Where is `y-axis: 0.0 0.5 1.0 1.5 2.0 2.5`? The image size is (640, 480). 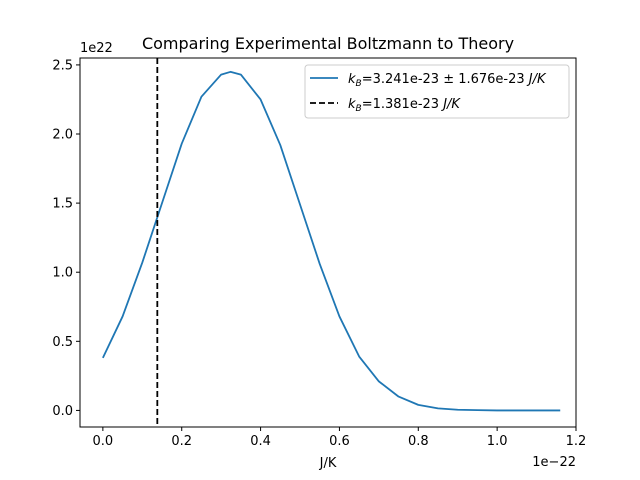
y-axis: 0.0 0.5 1.0 1.5 2.0 2.5 is located at coordinates (66, 238).